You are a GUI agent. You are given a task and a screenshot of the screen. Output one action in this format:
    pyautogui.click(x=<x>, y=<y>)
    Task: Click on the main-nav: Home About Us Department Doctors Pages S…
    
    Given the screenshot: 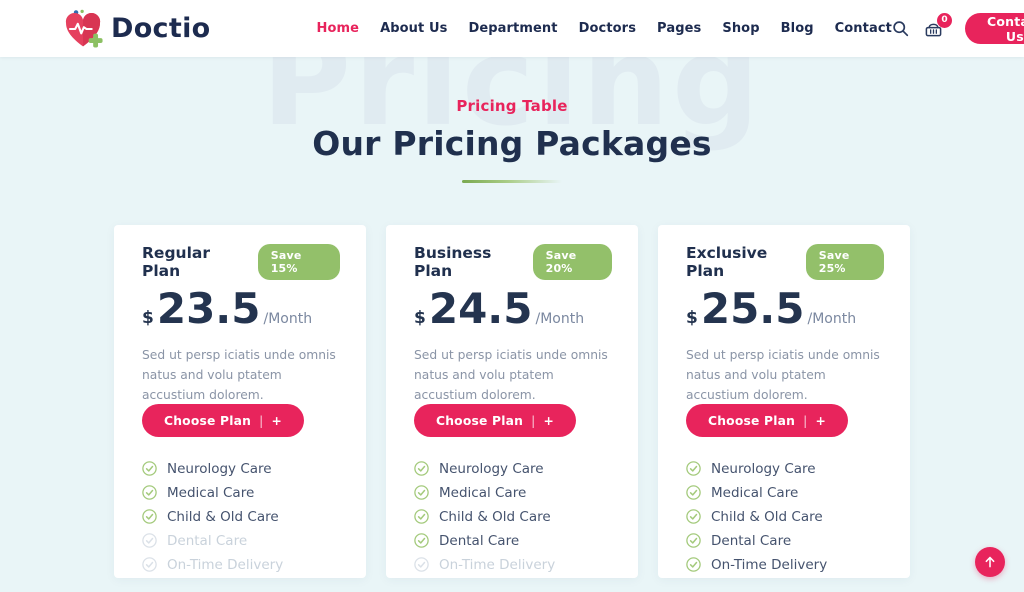 What is the action you would take?
    pyautogui.click(x=604, y=28)
    